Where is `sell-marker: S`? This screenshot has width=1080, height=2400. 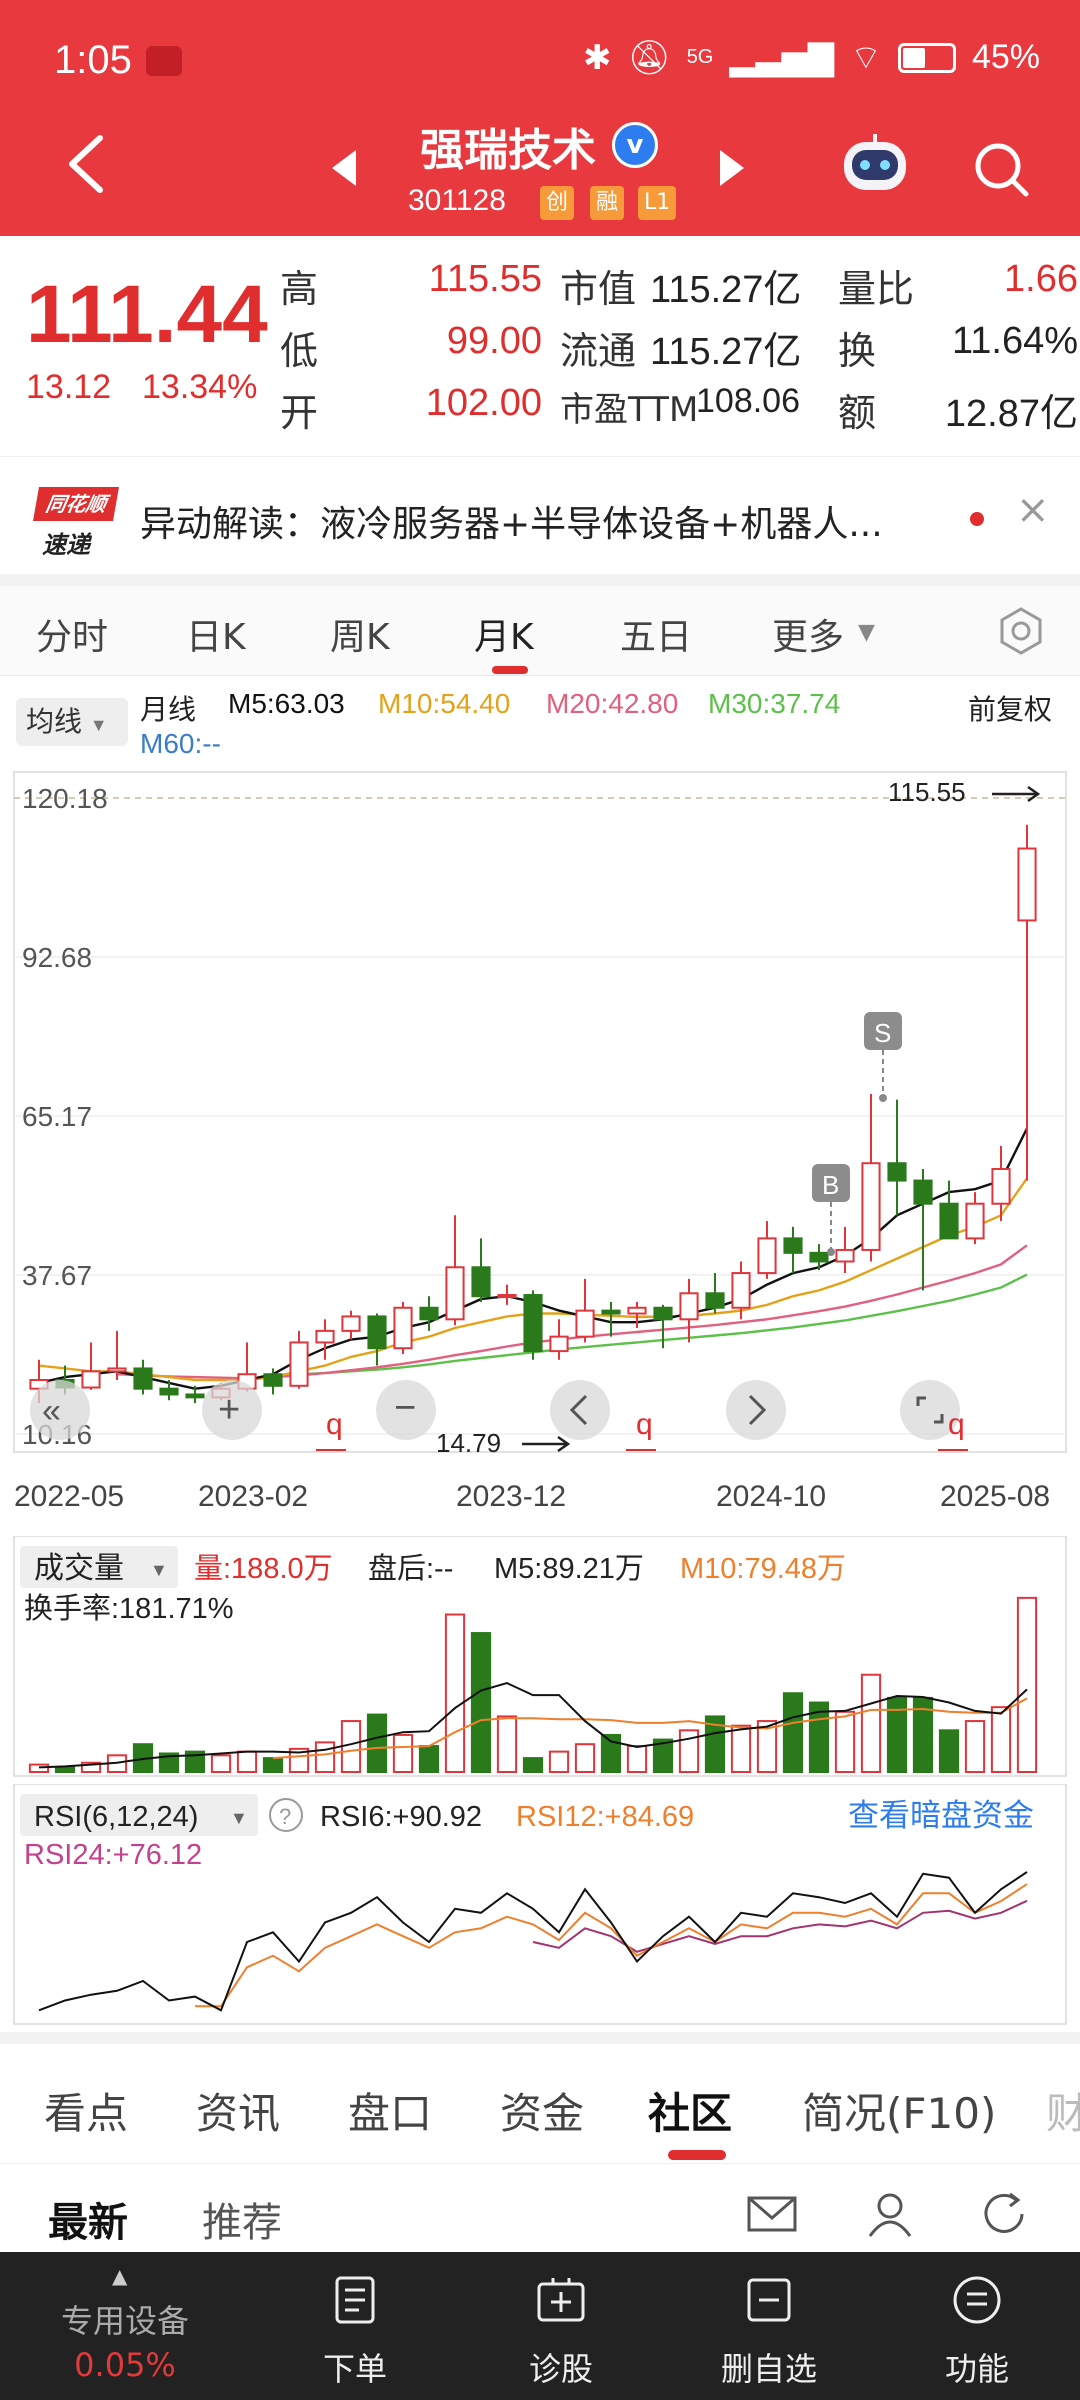
sell-marker: S is located at coordinates (883, 1057).